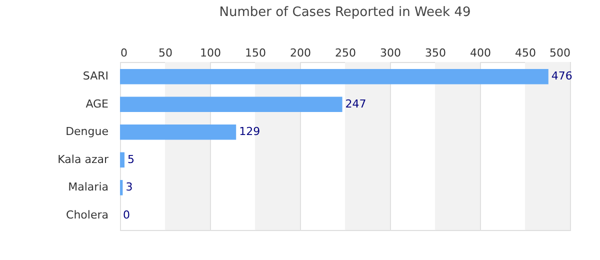 This screenshot has width=600, height=260. What do you see at coordinates (87, 215) in the screenshot?
I see `y-tick-label: Cholera` at bounding box center [87, 215].